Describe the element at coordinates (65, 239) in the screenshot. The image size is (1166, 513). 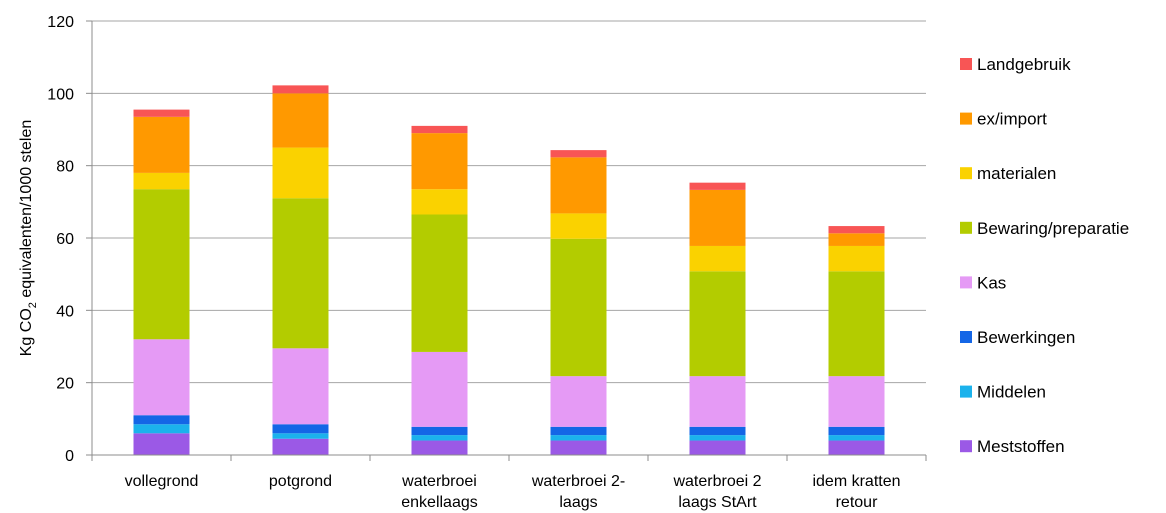
I see `y-tick-label: 60` at that location.